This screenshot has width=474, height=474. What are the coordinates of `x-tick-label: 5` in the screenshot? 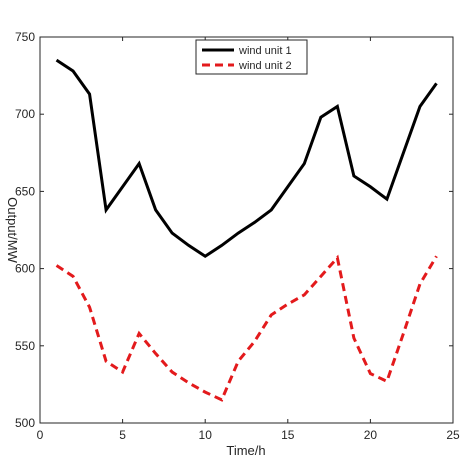 It's located at (122, 435).